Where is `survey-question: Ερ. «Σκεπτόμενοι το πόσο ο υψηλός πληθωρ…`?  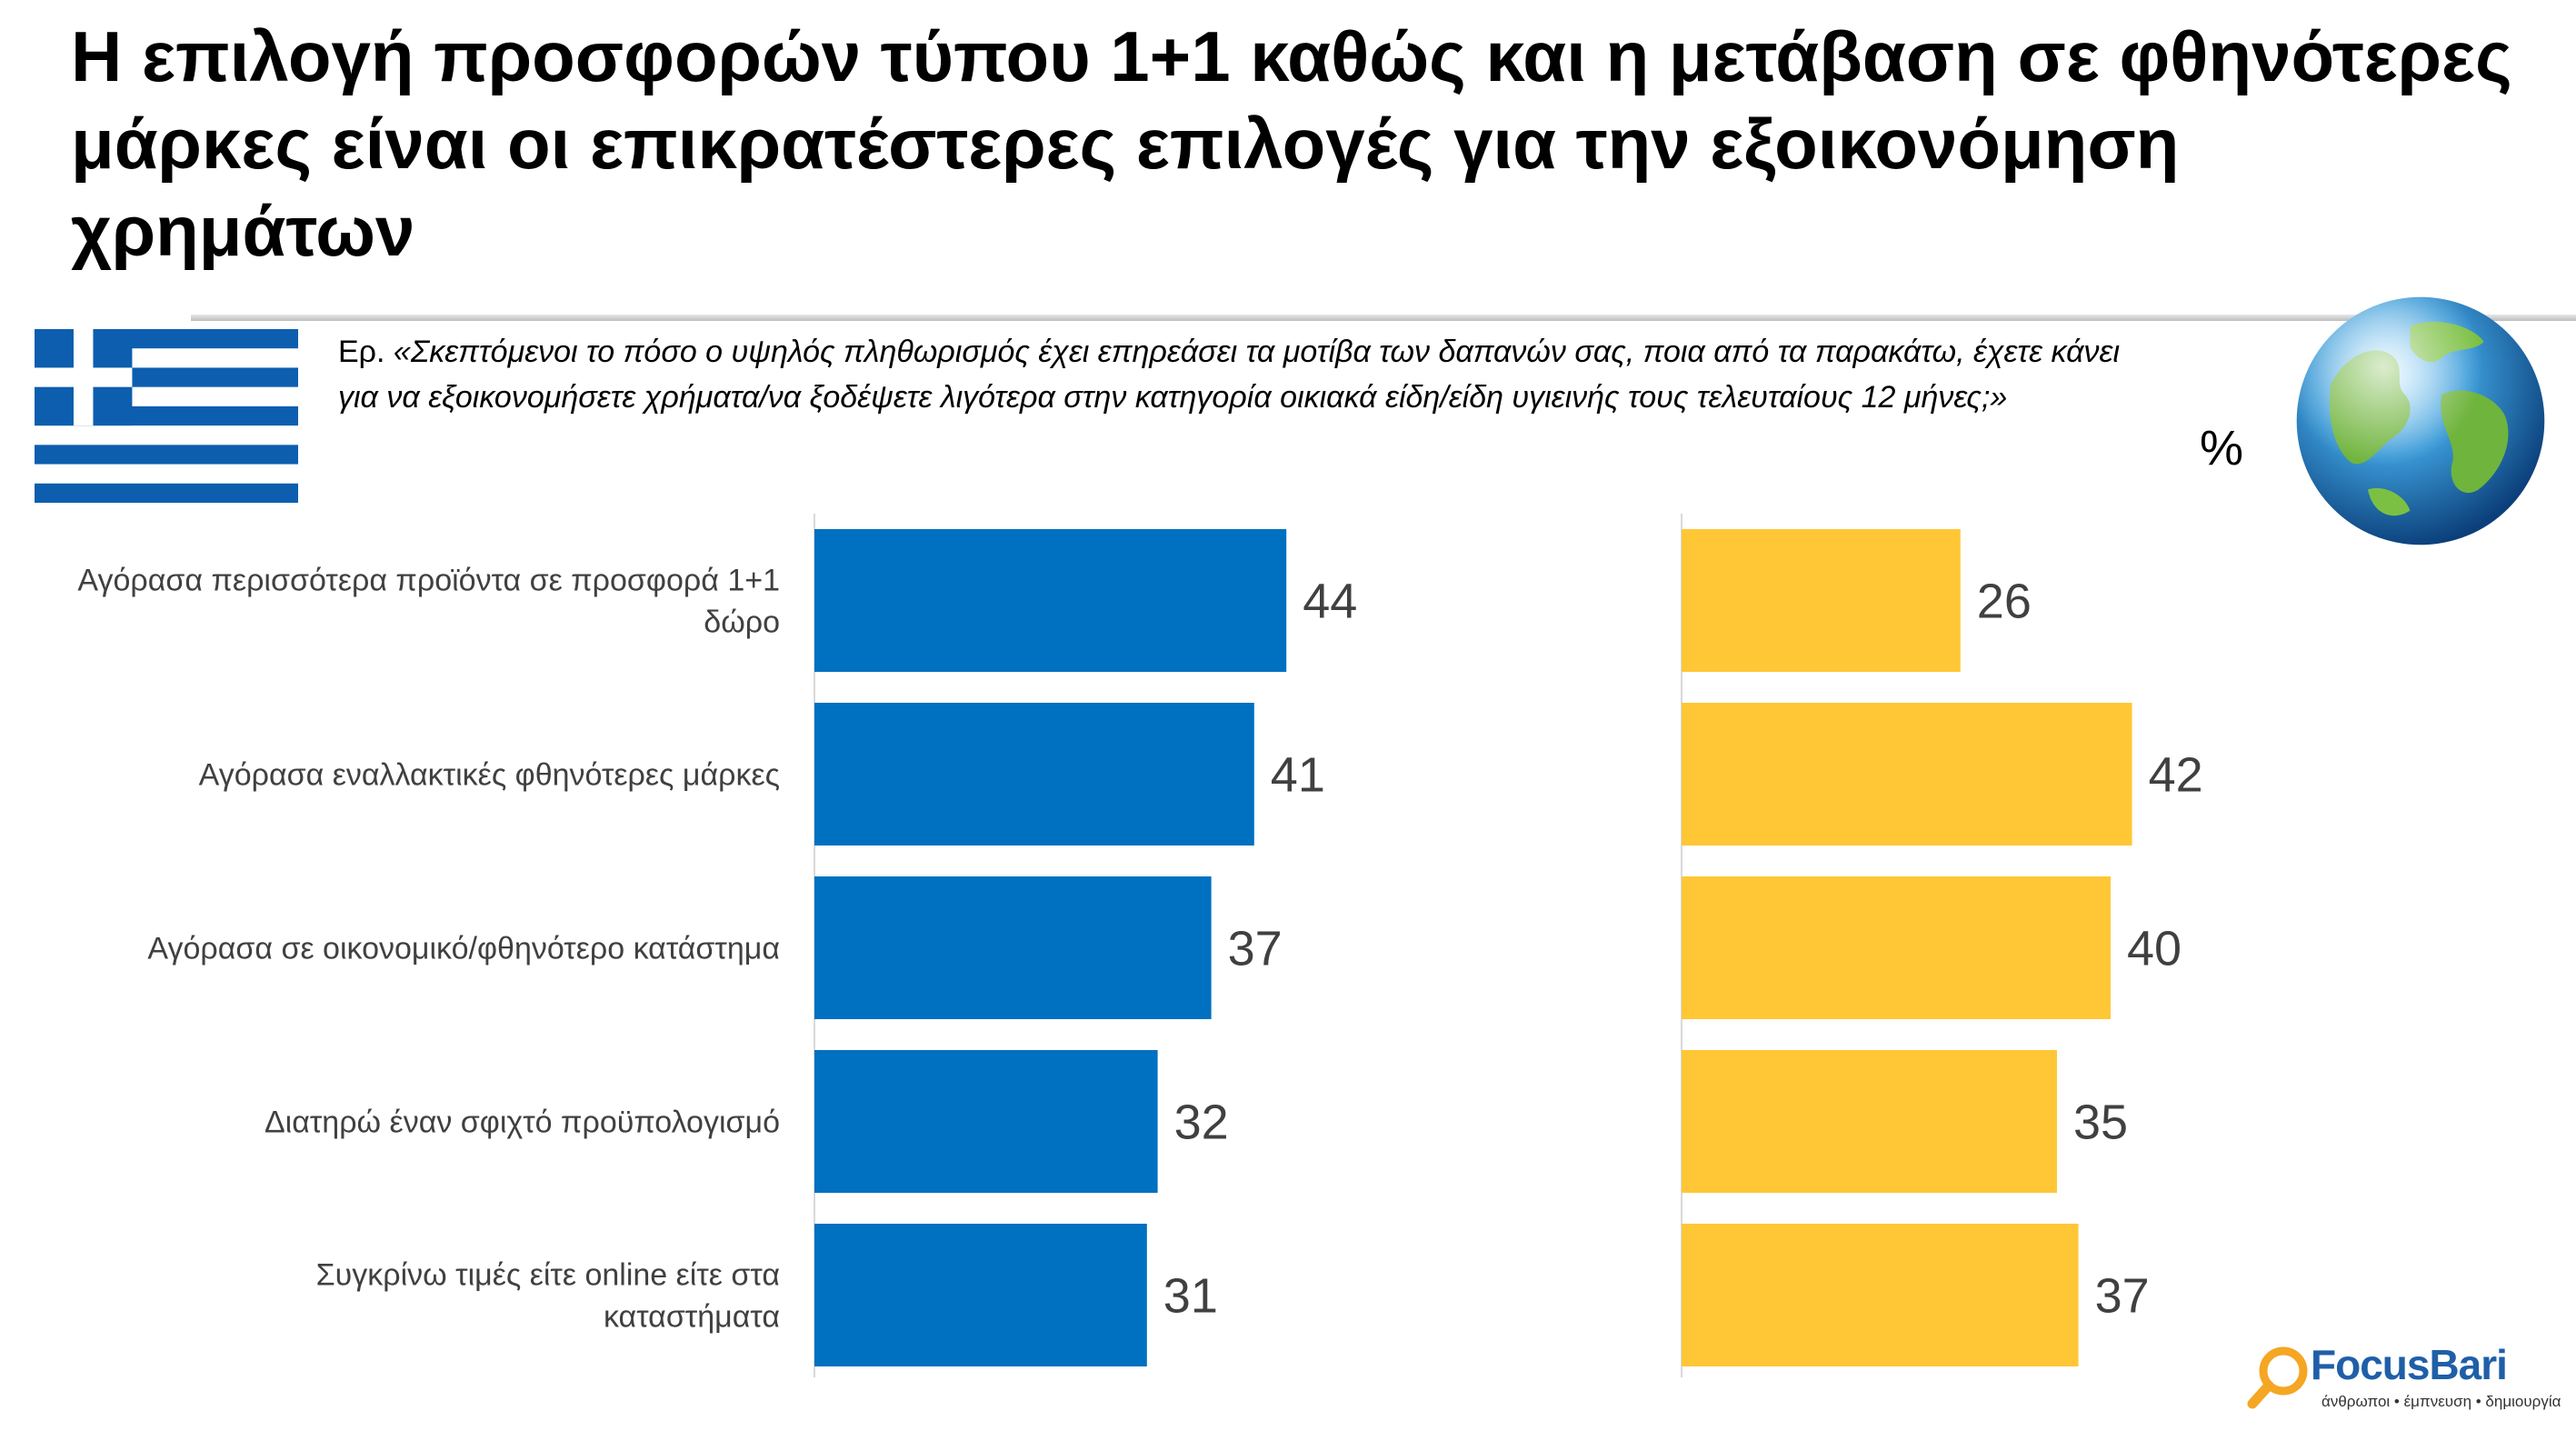
survey-question: Ερ. «Σκεπτόμενοι το πόσο ο υψηλός πληθωρ… is located at coordinates (1247, 374).